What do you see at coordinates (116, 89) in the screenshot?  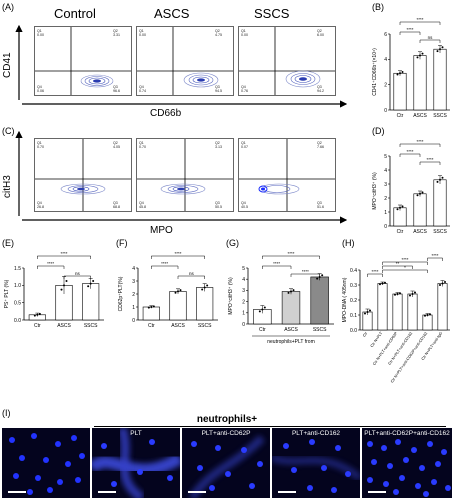 I see `quadrant-q3: Q3 96.6` at bounding box center [116, 89].